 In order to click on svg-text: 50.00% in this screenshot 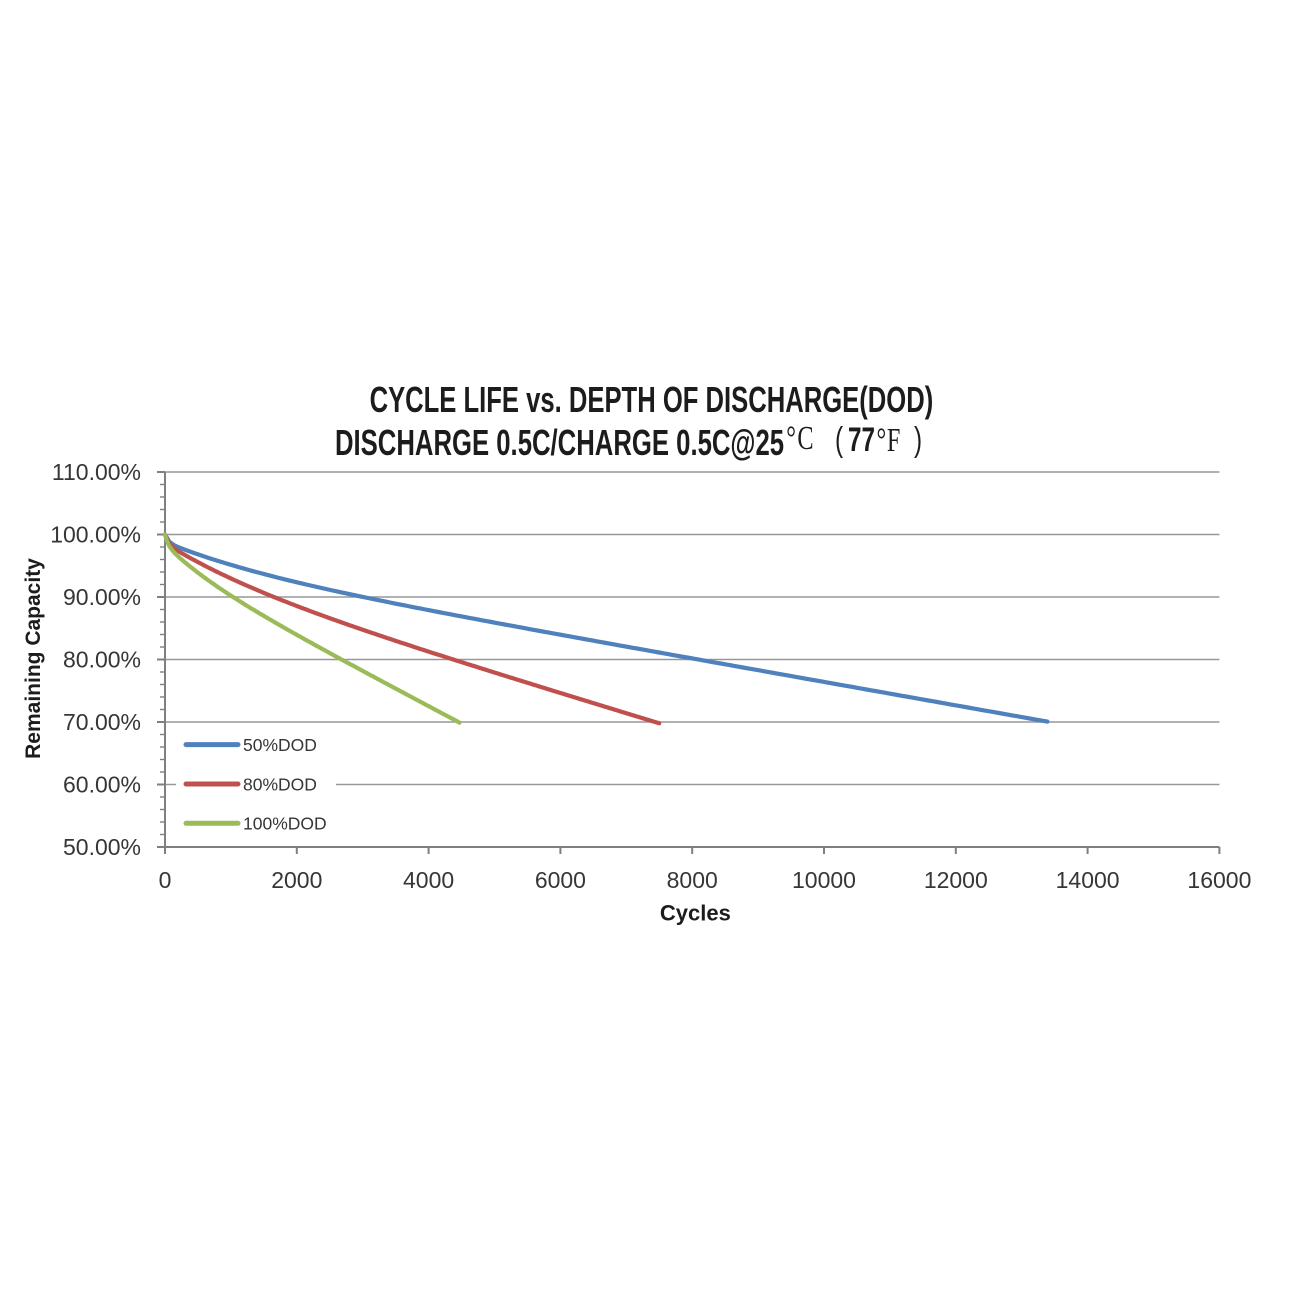, I will do `click(102, 847)`.